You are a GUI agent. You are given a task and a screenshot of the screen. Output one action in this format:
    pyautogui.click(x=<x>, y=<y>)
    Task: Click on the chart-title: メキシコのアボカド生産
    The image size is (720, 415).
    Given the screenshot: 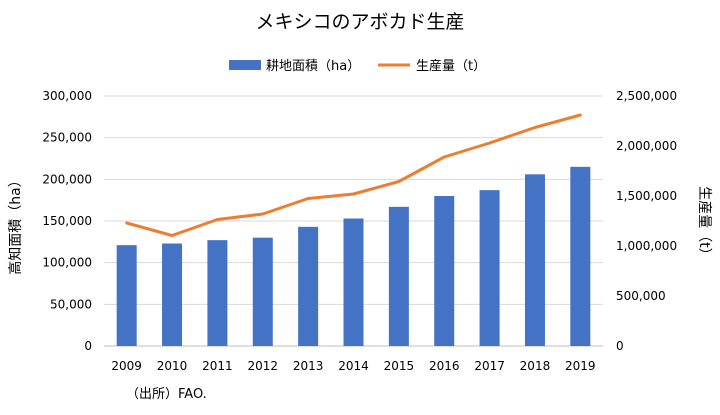 What is the action you would take?
    pyautogui.click(x=359, y=22)
    